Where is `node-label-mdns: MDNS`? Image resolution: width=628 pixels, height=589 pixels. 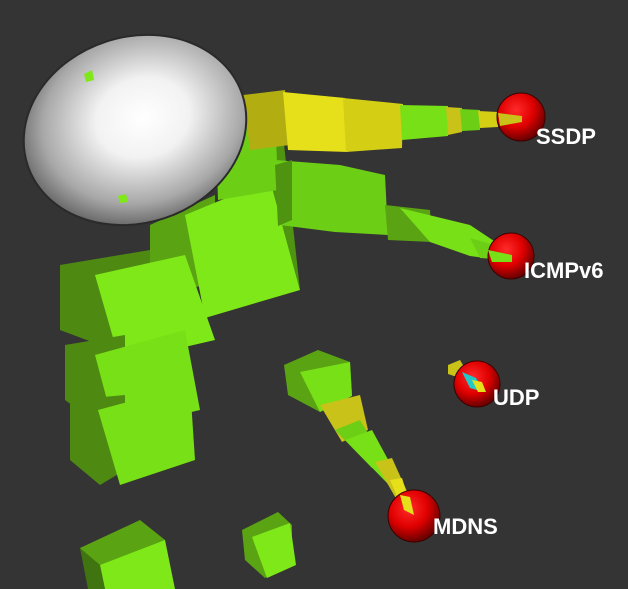
node-label-mdns: MDNS is located at coordinates (465, 526).